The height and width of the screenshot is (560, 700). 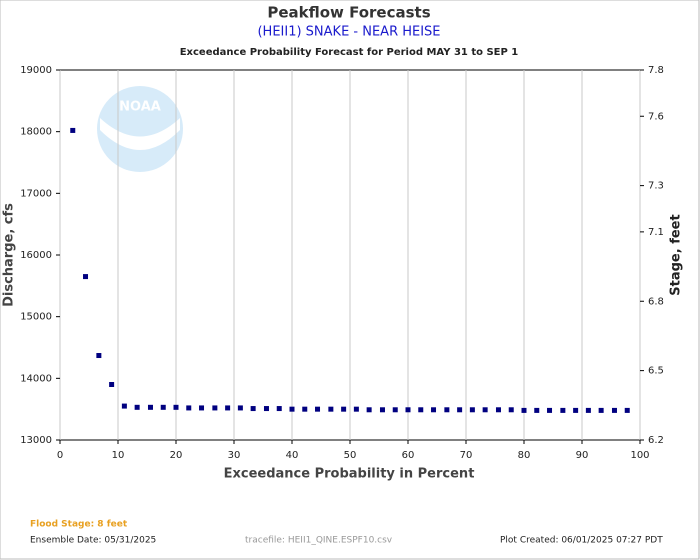 What do you see at coordinates (656, 371) in the screenshot?
I see `y2-tick-label: 6.5` at bounding box center [656, 371].